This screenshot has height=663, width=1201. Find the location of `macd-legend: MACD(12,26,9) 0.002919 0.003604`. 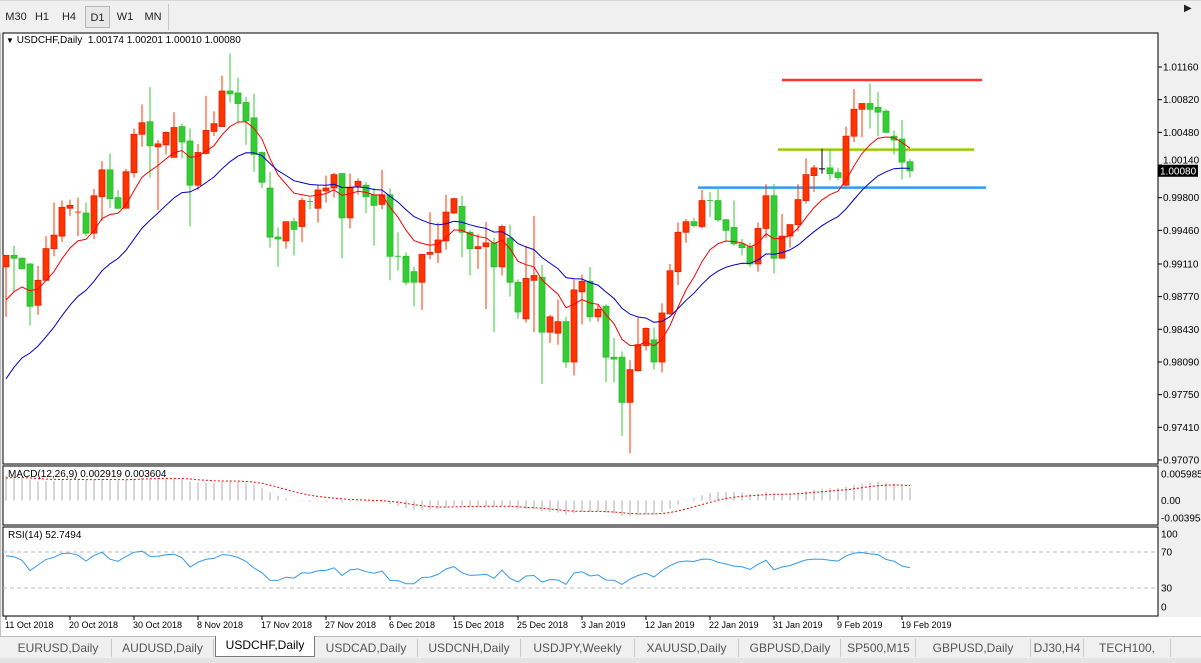

macd-legend: MACD(12,26,9) 0.002919 0.003604 is located at coordinates (87, 474).